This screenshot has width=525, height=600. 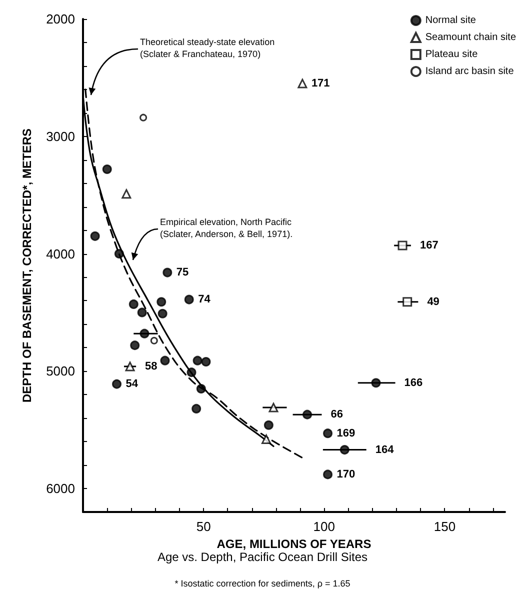 What do you see at coordinates (413, 382) in the screenshot?
I see `annotation: 166` at bounding box center [413, 382].